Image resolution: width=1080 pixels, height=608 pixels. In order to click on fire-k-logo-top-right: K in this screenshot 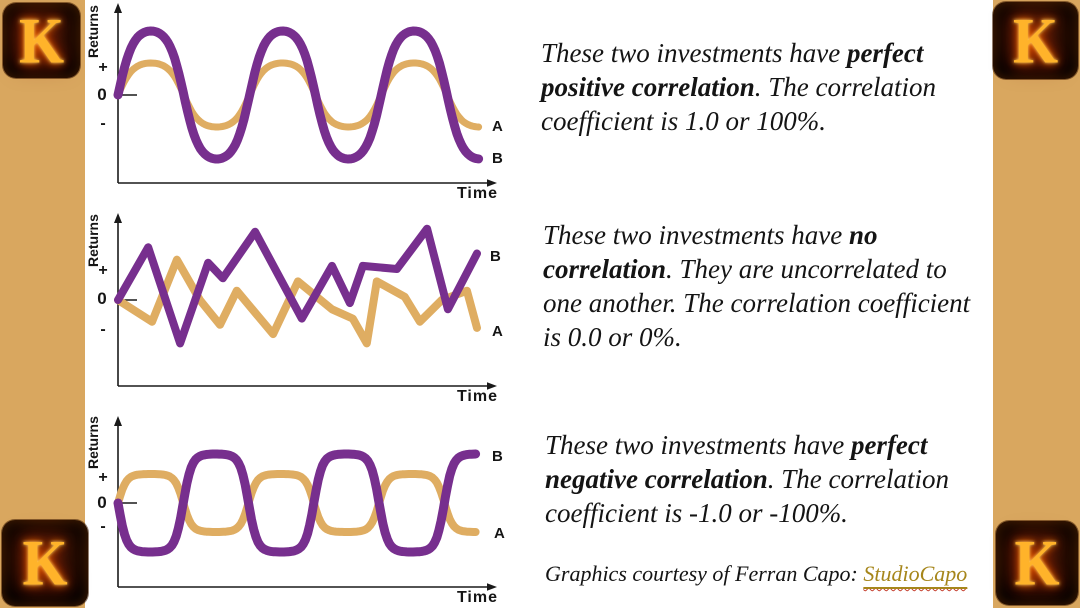, I will do `click(1035, 40)`.